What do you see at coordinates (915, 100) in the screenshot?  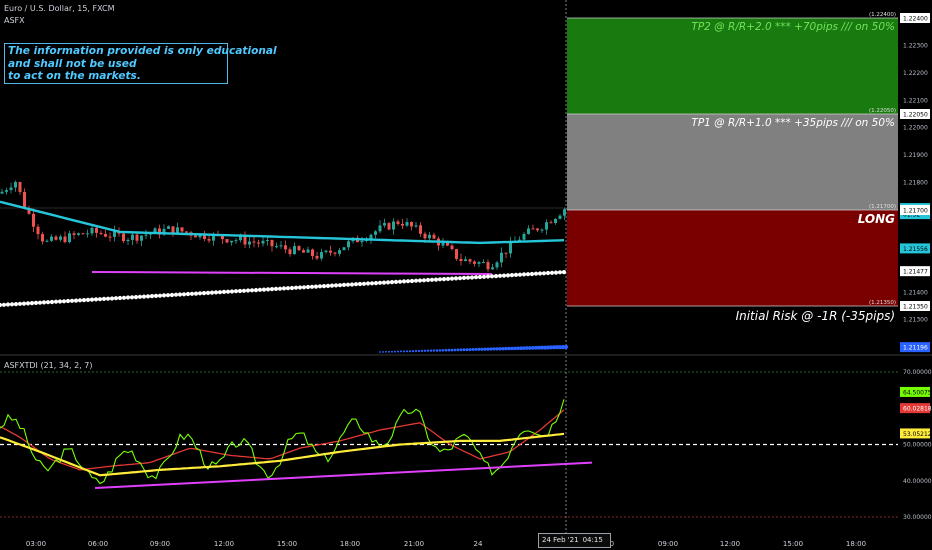 I see `price-tick-label: 1.22100` at bounding box center [915, 100].